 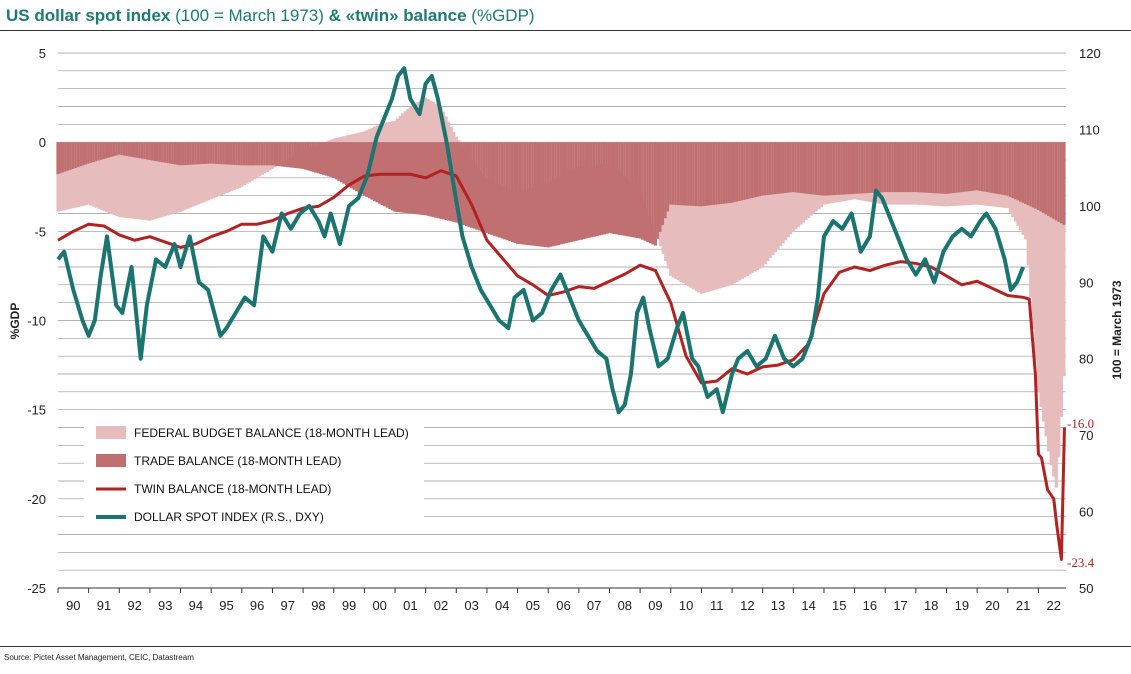 What do you see at coordinates (288, 605) in the screenshot?
I see `x-tick-label: 97` at bounding box center [288, 605].